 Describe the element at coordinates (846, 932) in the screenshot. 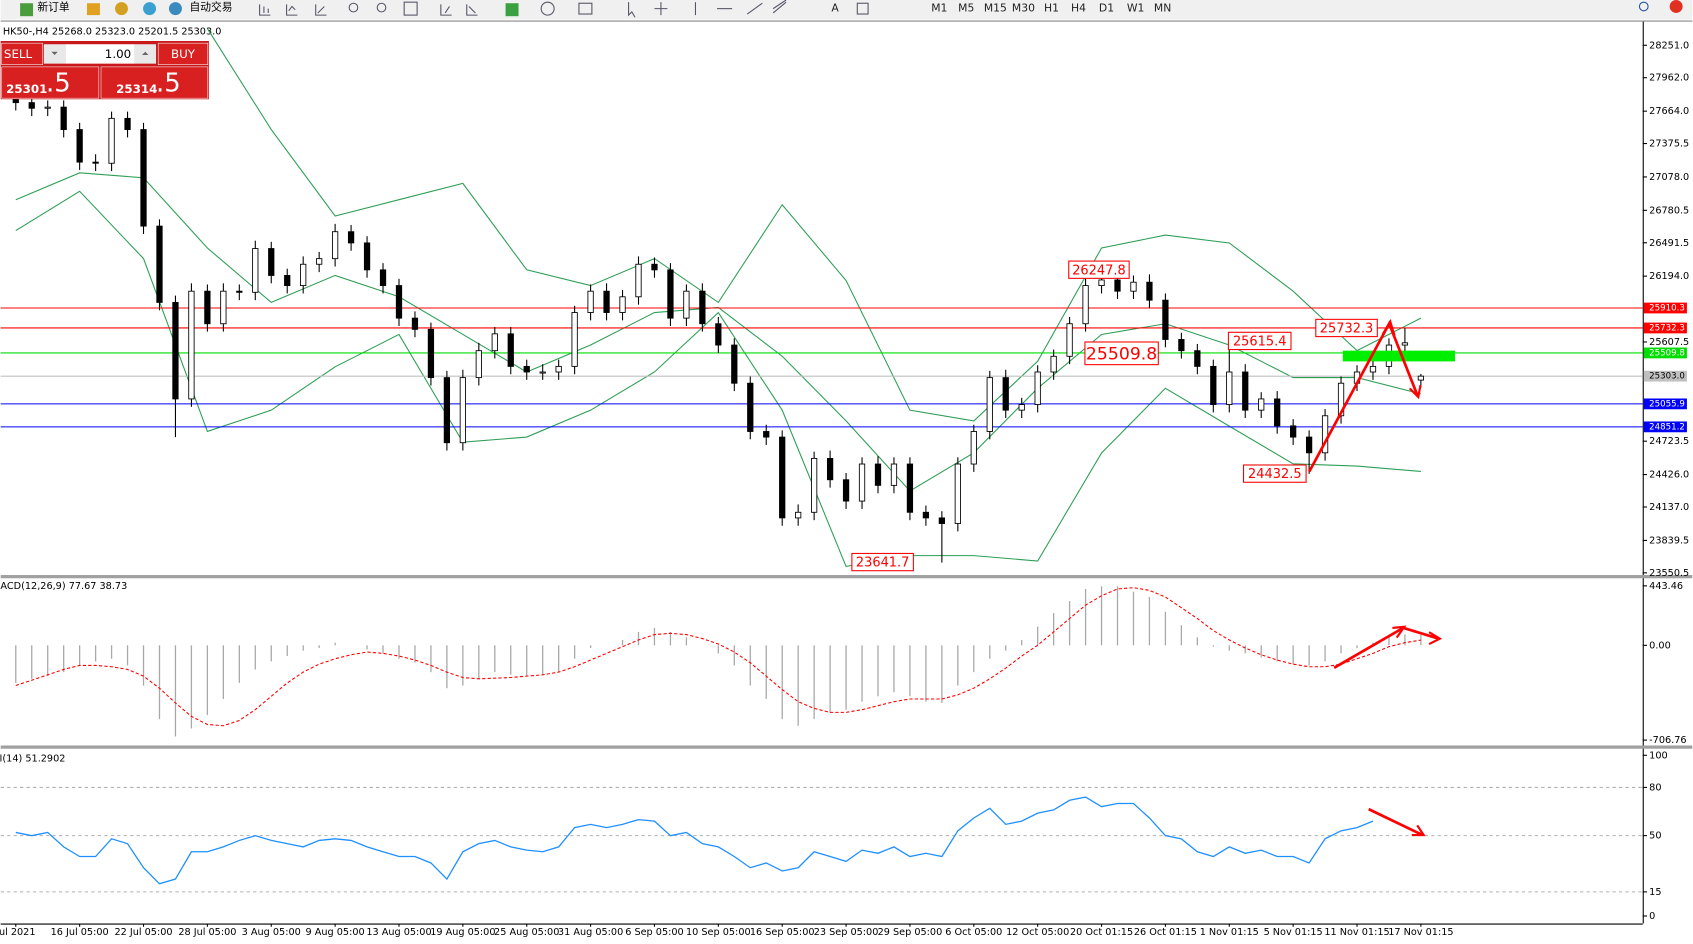

I see `x-tick-label: 23 Sep 05:00` at that location.